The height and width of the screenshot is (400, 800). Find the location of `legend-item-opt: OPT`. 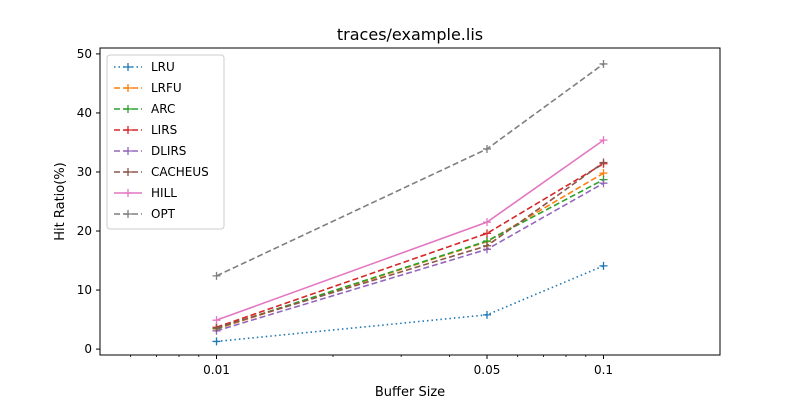

legend-item-opt: OPT is located at coordinates (145, 214).